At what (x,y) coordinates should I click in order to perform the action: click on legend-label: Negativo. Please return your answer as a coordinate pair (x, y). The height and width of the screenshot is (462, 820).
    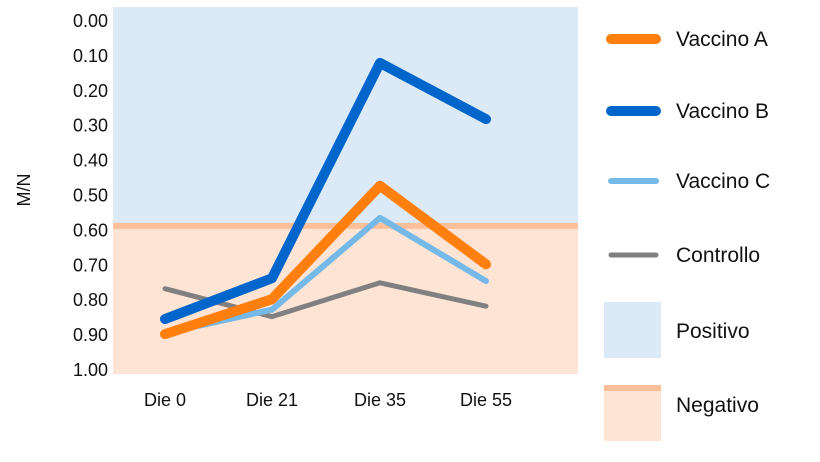
    Looking at the image, I should click on (717, 405).